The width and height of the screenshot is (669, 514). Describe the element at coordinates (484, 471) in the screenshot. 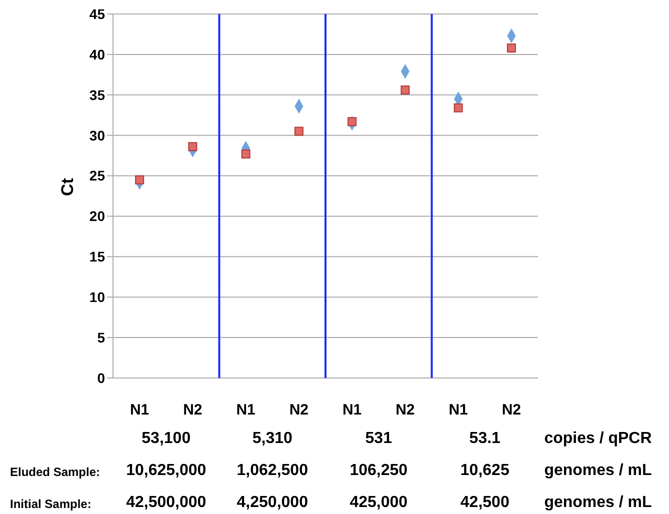

I see `text: 10,625` at that location.